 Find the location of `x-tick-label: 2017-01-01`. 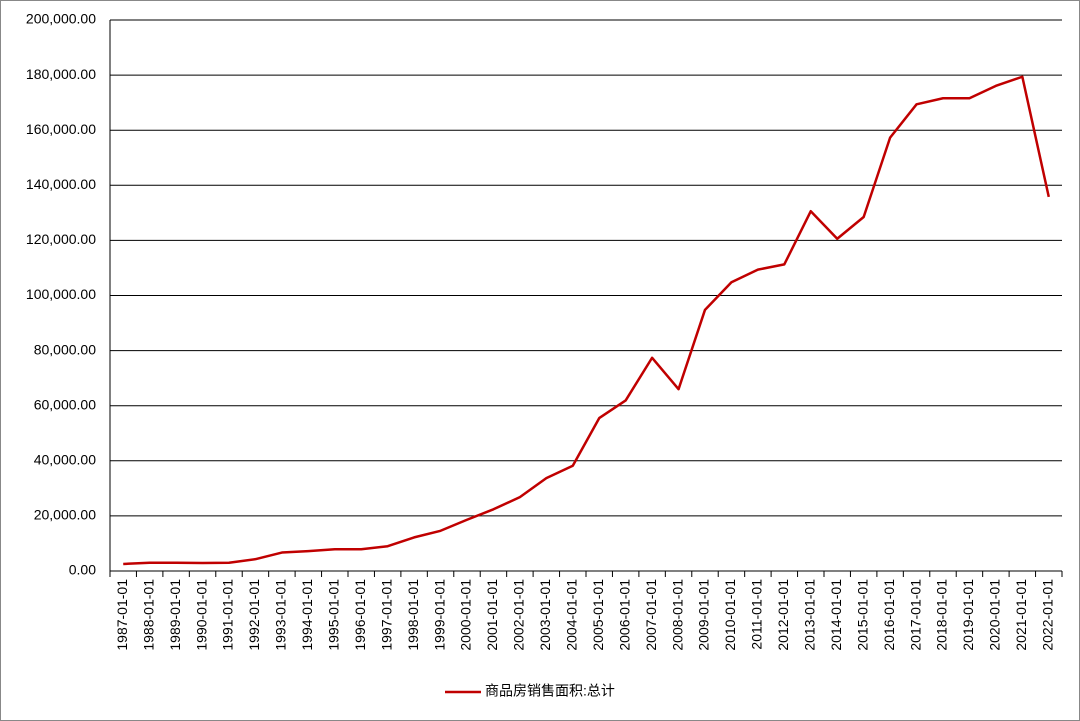

x-tick-label: 2017-01-01 is located at coordinates (915, 615).